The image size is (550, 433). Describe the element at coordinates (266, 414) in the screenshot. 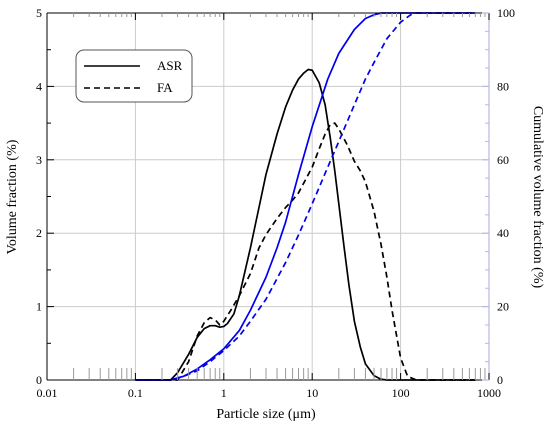

I see `x-axis-title: Particle size (μm)` at that location.